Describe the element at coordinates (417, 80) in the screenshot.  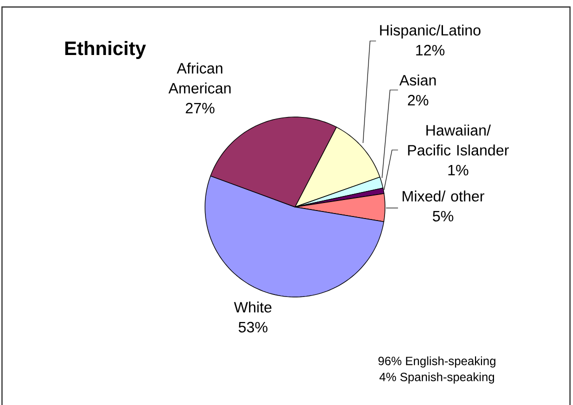
I see `slice-label: Asian` at that location.